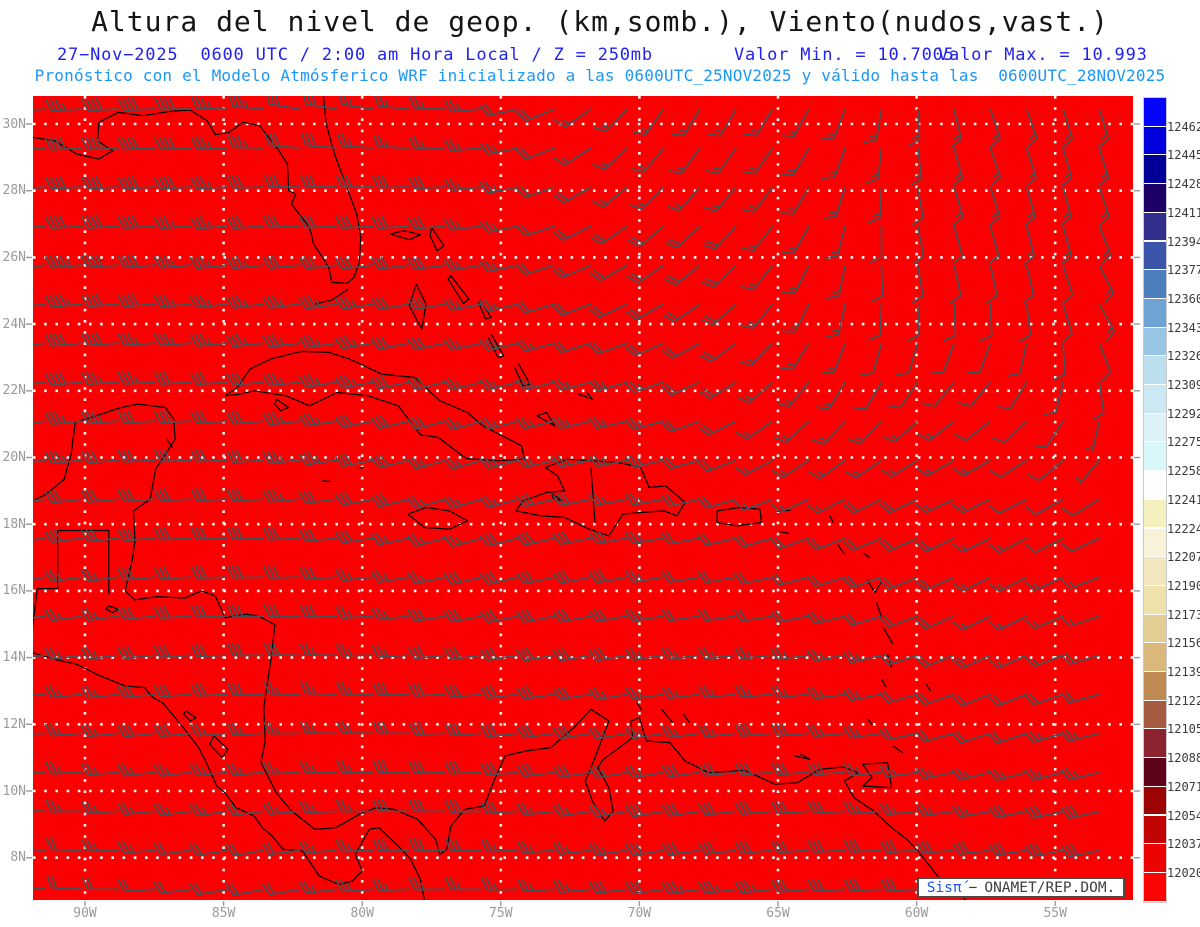 This screenshot has height=927, width=1200. I want to click on colorbar-label: 12224, so click(1183, 528).